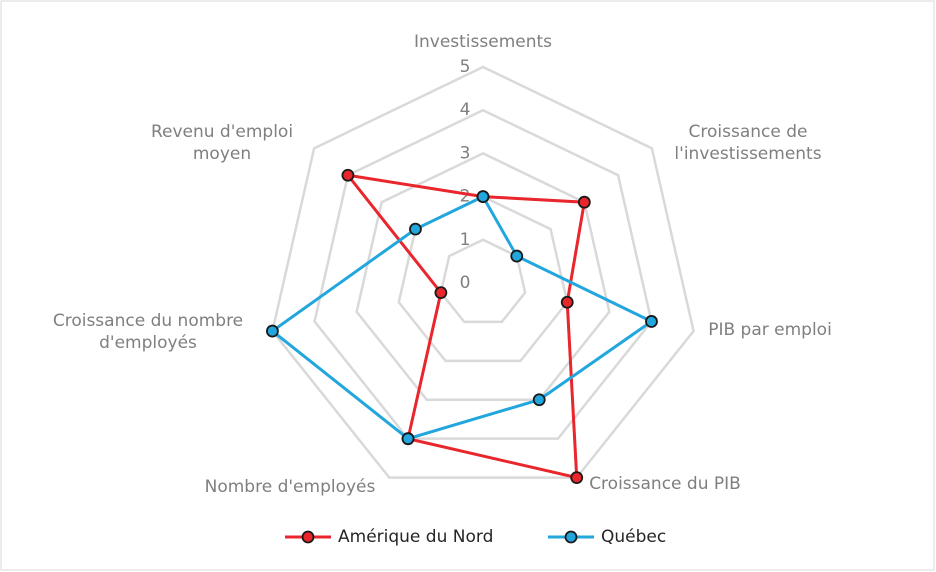  Describe the element at coordinates (465, 110) in the screenshot. I see `tick-label: 4` at that location.